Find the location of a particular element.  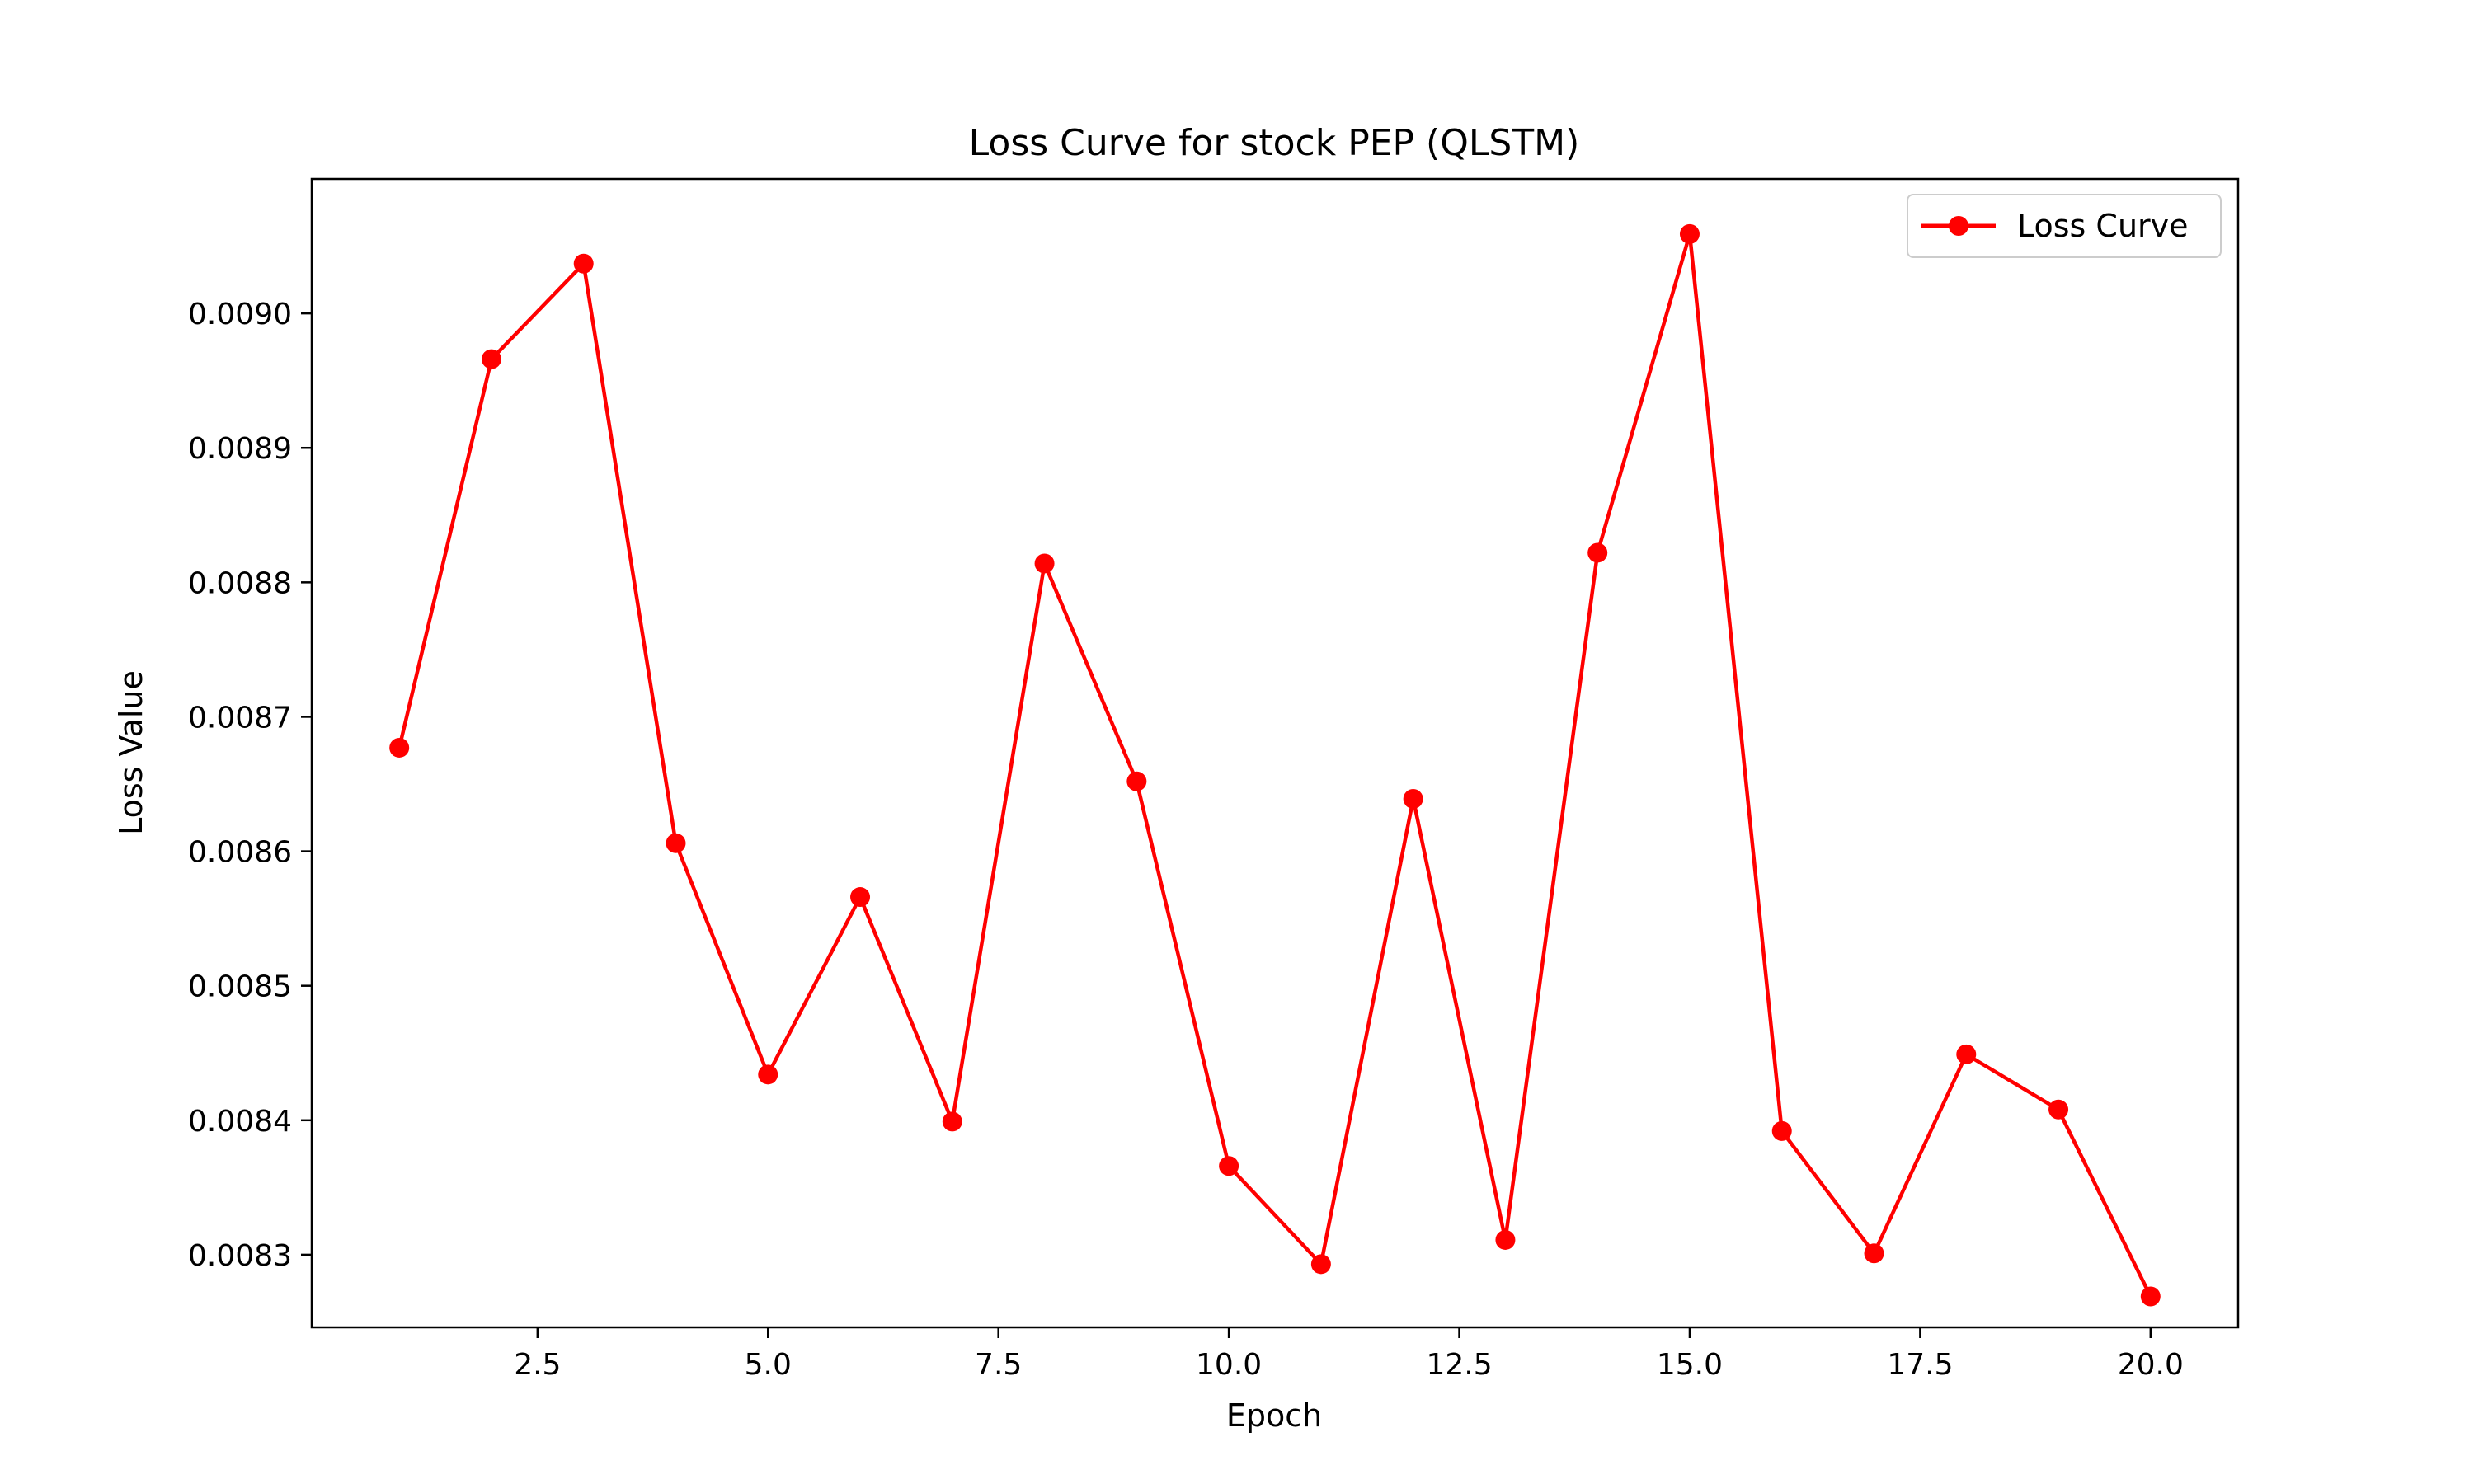

x-tick-label: 17.5 is located at coordinates (1920, 1365).